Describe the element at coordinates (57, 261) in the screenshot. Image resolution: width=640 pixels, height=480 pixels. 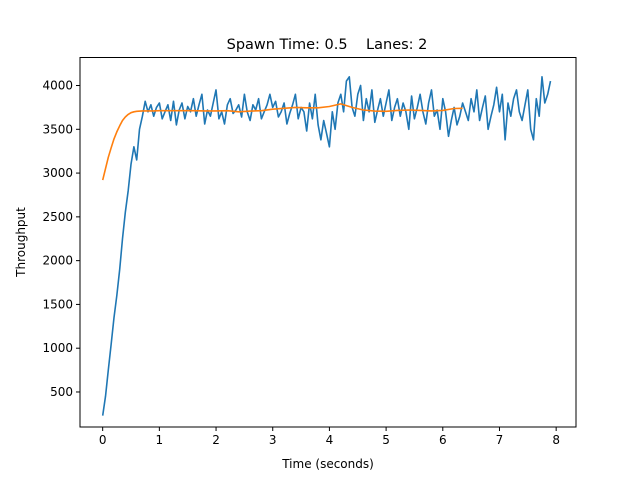
I see `y-tick-label: 2000` at that location.